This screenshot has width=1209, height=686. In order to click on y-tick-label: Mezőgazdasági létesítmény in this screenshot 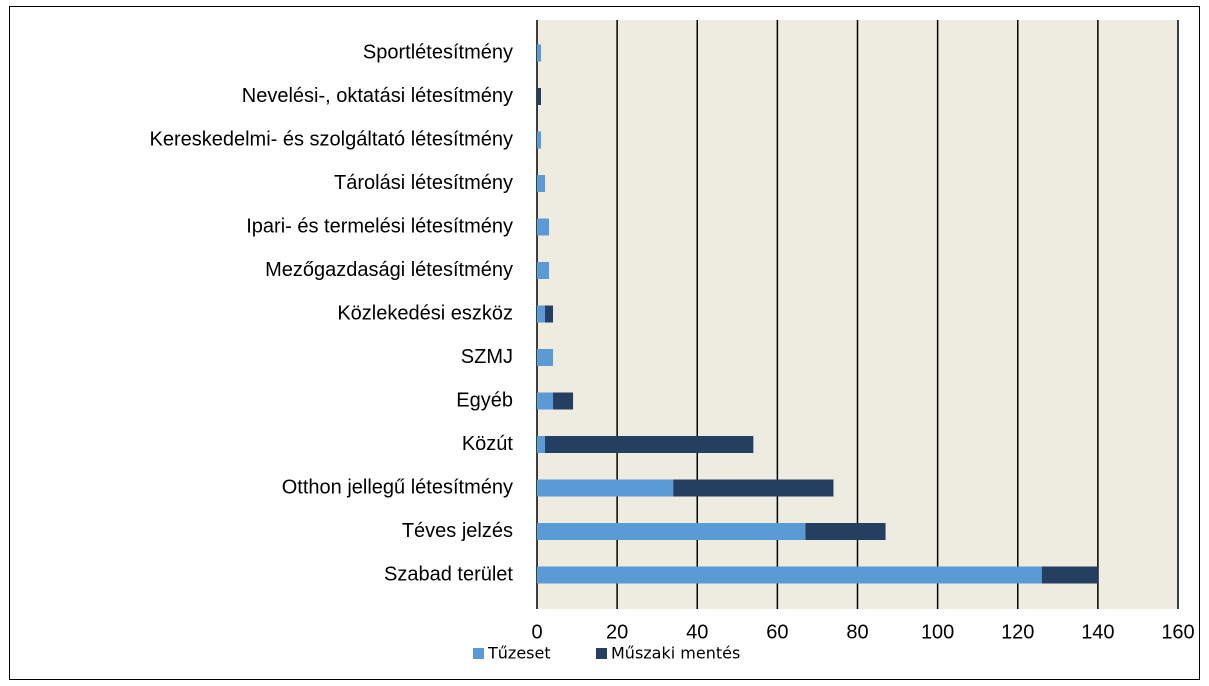, I will do `click(389, 270)`.